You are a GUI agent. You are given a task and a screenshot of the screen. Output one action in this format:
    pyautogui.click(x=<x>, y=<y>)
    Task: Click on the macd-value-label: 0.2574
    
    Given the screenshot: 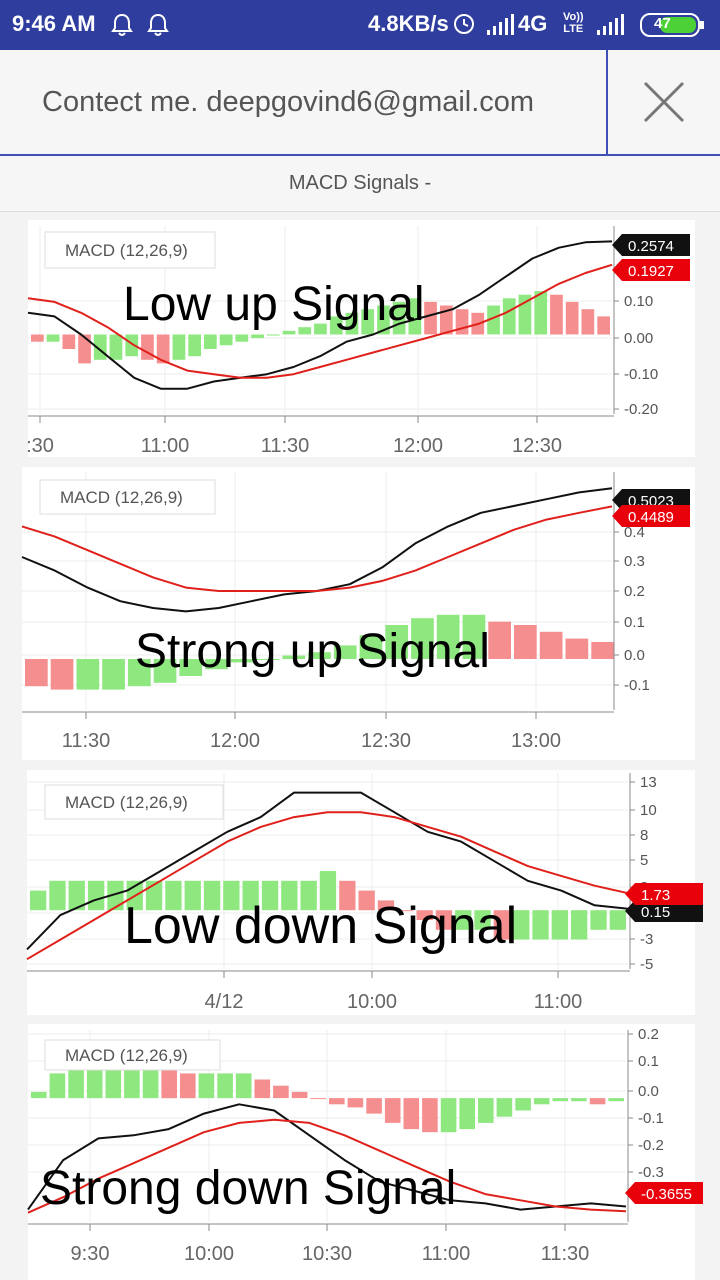 What is the action you would take?
    pyautogui.click(x=651, y=246)
    